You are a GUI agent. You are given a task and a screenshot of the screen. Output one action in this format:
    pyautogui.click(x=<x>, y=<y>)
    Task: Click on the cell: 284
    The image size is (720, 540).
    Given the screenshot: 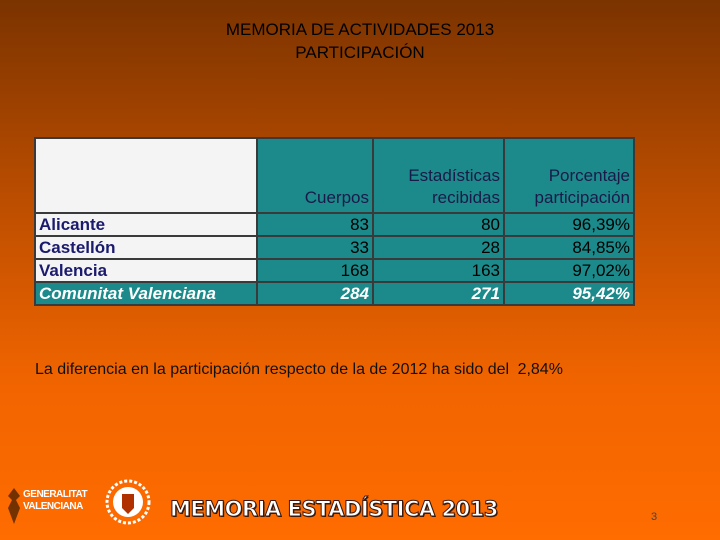 What is the action you would take?
    pyautogui.click(x=315, y=293)
    